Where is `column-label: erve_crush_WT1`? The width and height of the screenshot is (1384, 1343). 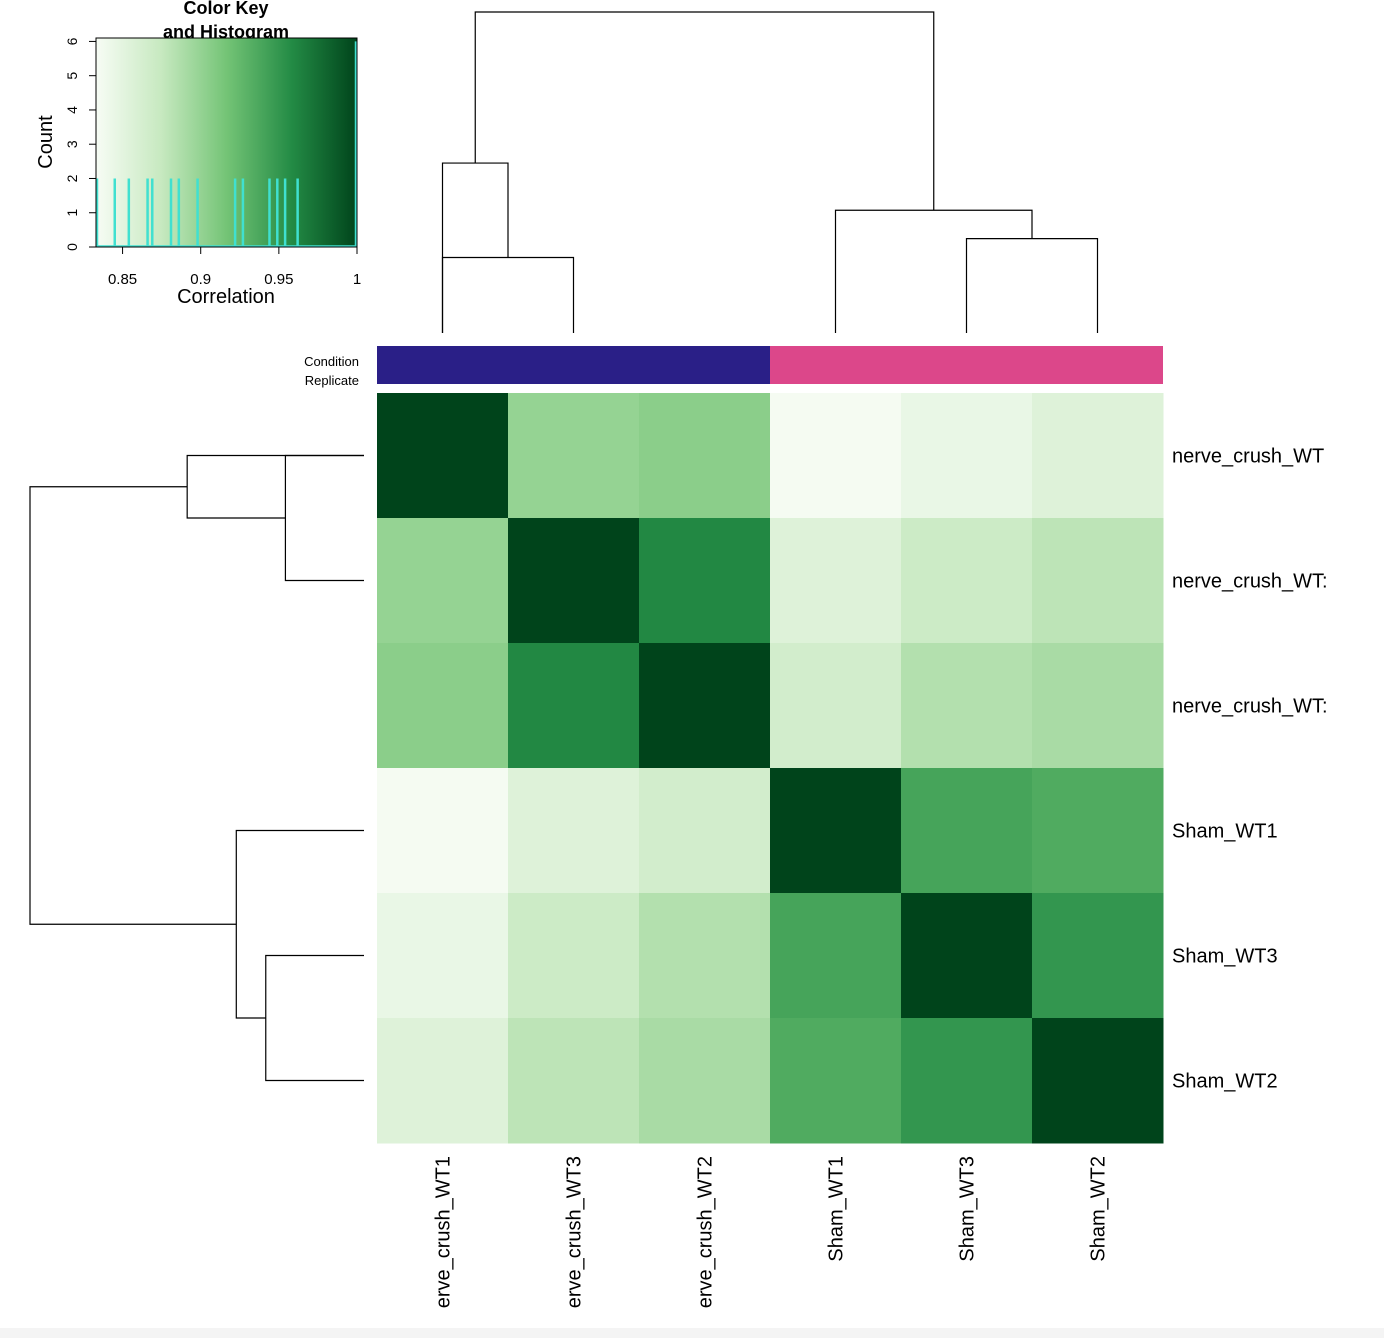 column-label: erve_crush_WT1 is located at coordinates (444, 1232).